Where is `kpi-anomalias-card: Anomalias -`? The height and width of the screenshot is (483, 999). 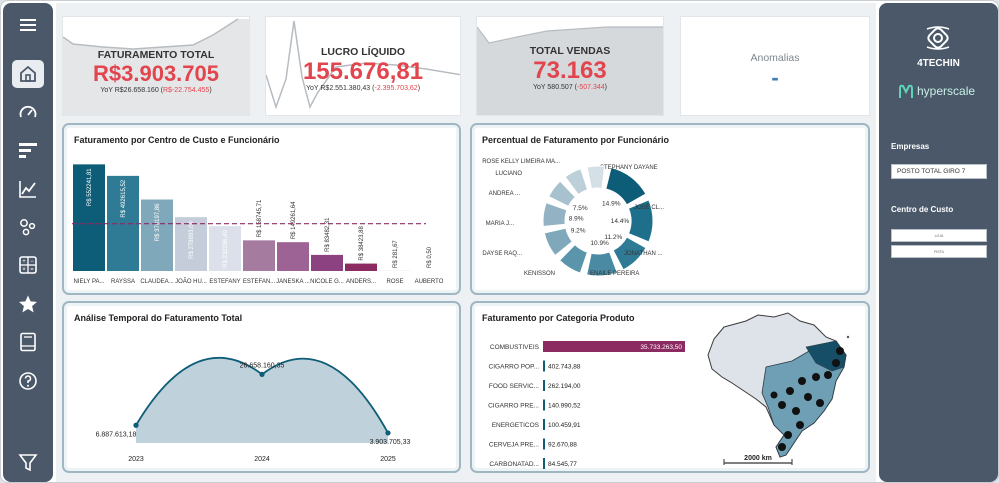 kpi-anomalias-card: Anomalias - is located at coordinates (775, 66).